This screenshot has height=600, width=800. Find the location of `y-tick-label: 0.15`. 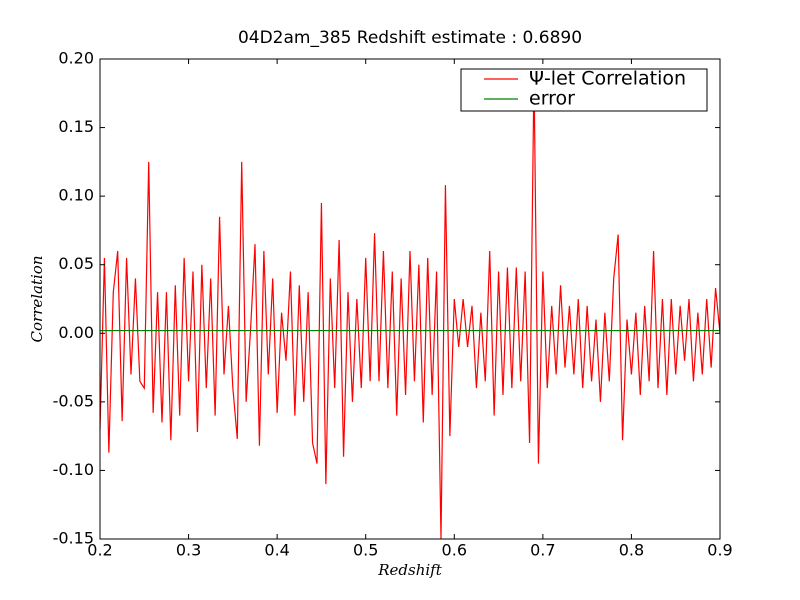

y-tick-label: 0.15 is located at coordinates (76, 126).